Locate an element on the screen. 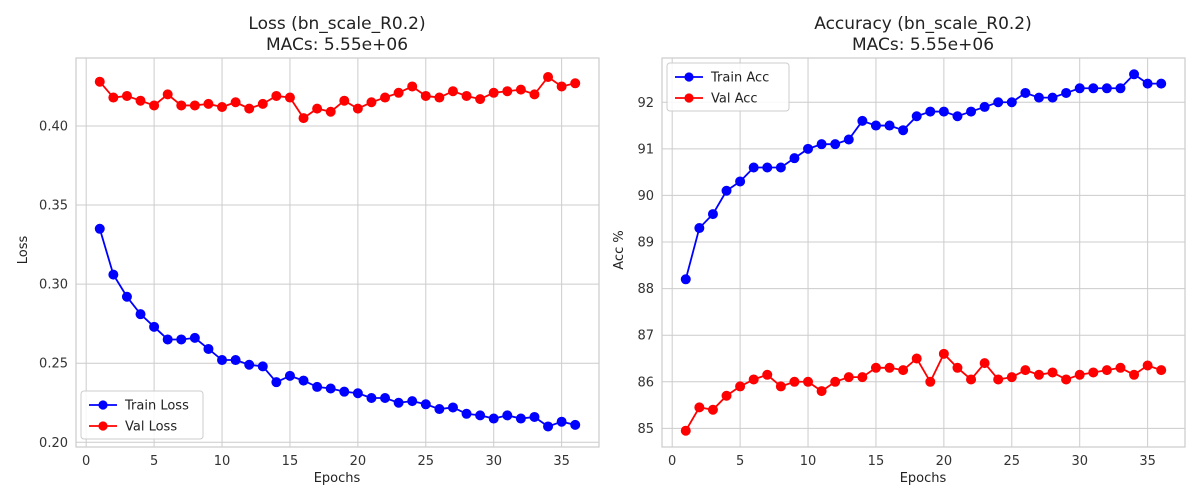 The height and width of the screenshot is (500, 1200). loss-chart-subtitle: MACs: 5.55e+06 is located at coordinates (337, 45).